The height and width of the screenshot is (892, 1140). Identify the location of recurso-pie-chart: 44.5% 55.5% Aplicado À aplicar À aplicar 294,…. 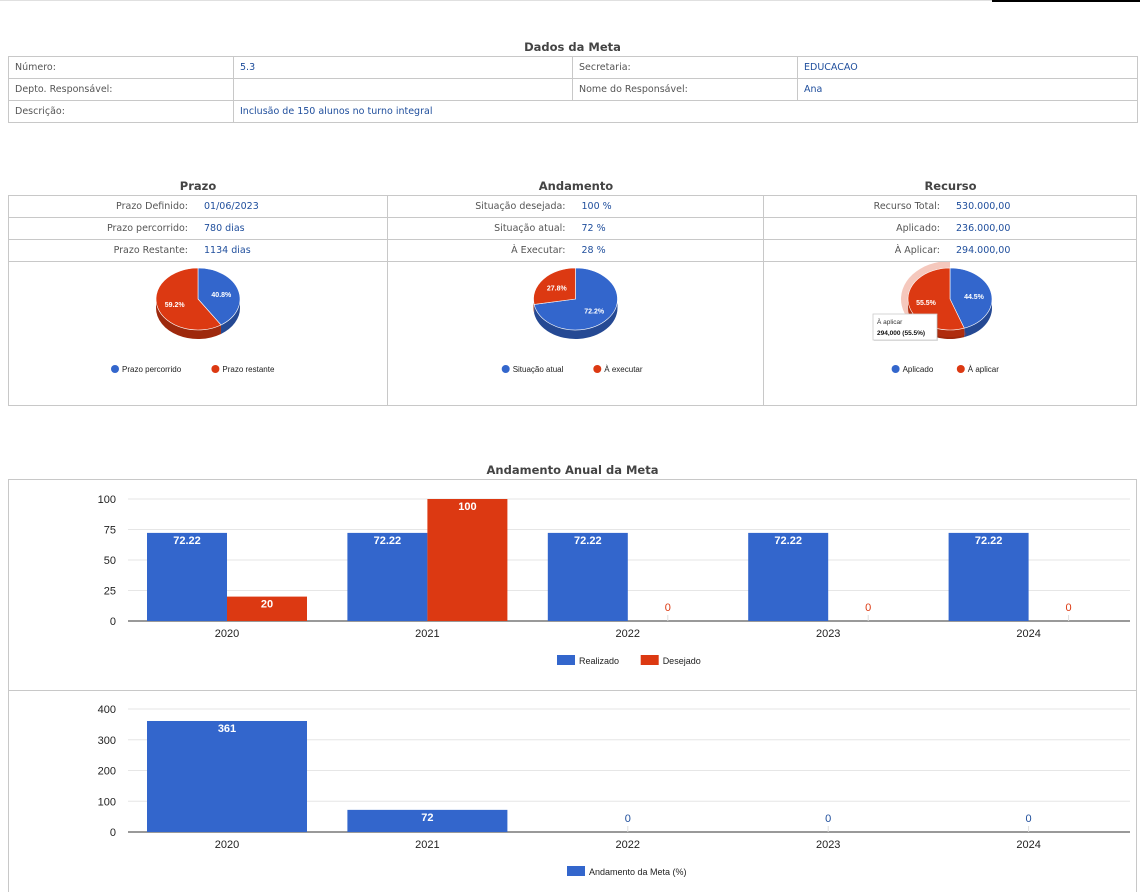
(935, 318).